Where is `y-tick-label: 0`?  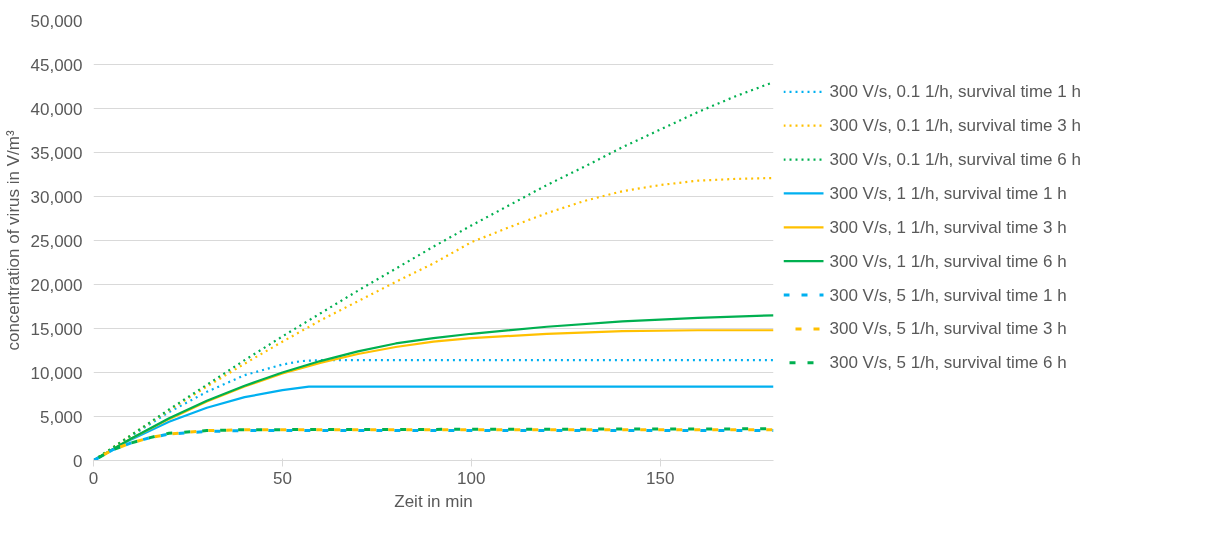 y-tick-label: 0 is located at coordinates (78, 461).